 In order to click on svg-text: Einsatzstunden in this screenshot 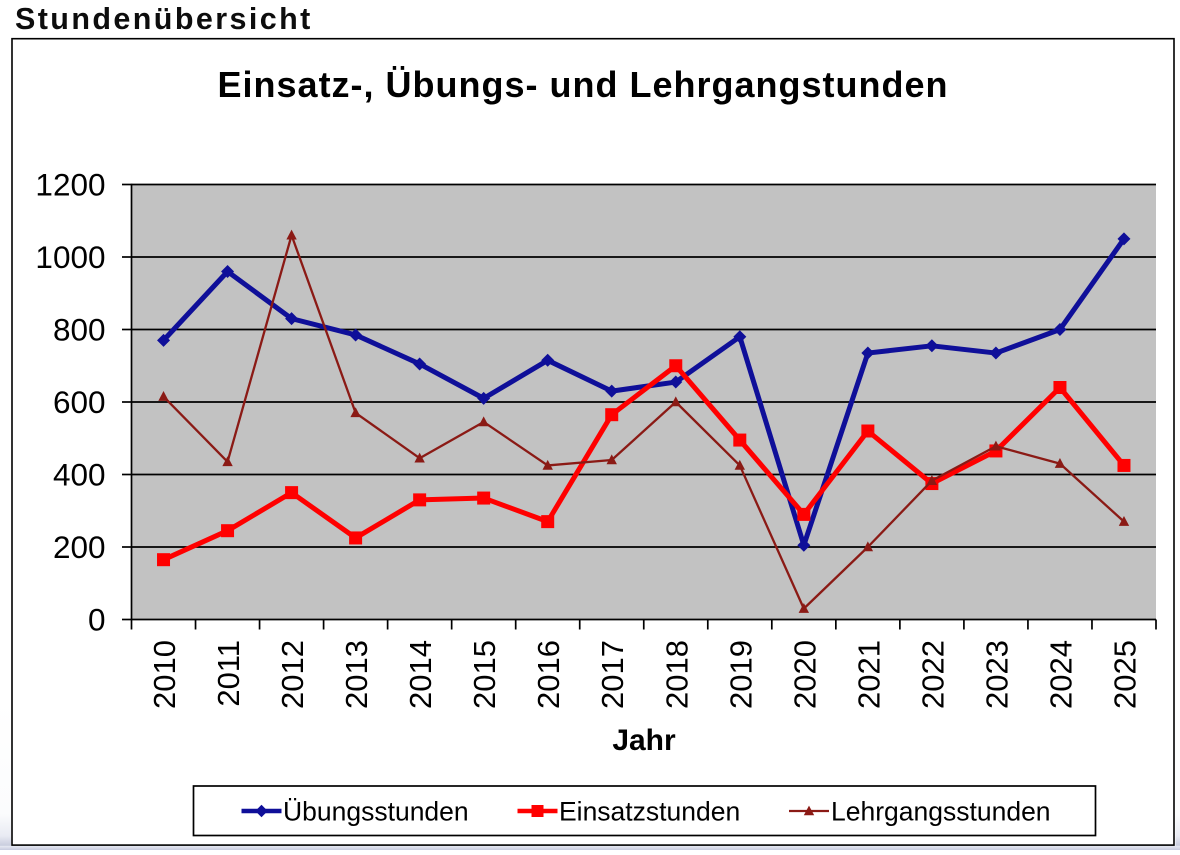, I will do `click(649, 812)`.